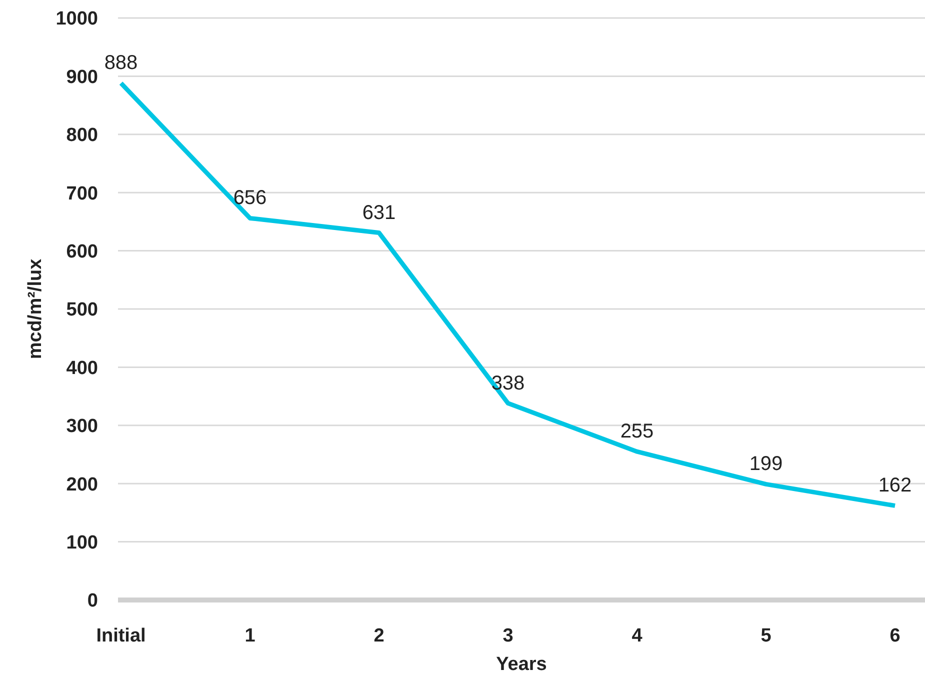 This screenshot has width=925, height=681. I want to click on x-tick-label: 6, so click(895, 635).